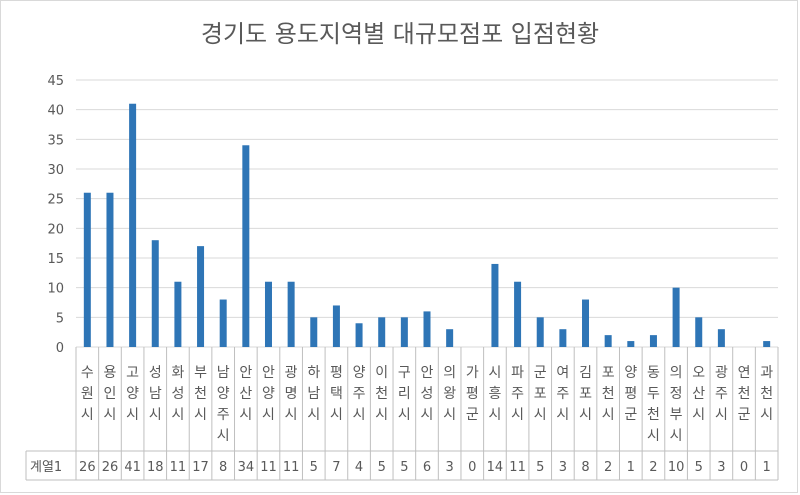  Describe the element at coordinates (427, 467) in the screenshot. I see `data-table-value: 6` at that location.